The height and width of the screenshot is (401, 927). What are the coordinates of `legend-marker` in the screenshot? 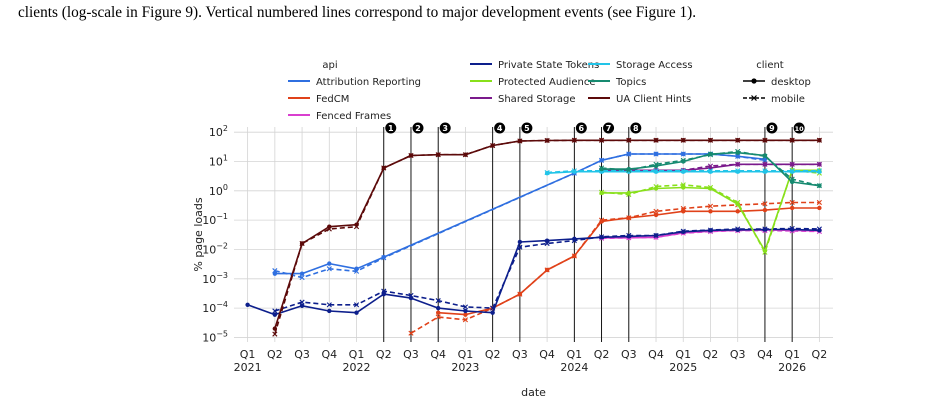 It's located at (754, 98).